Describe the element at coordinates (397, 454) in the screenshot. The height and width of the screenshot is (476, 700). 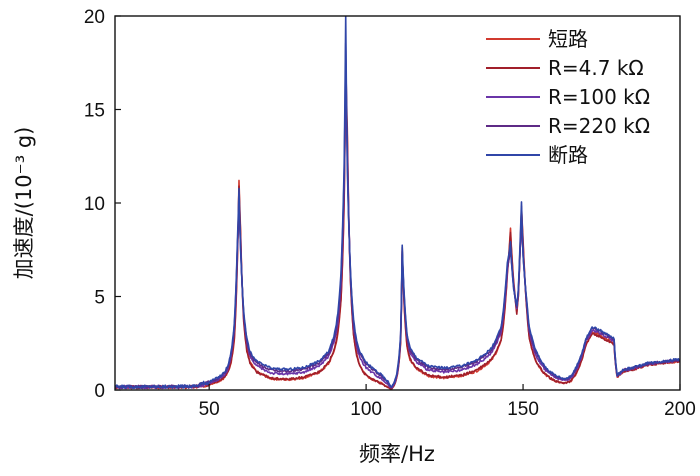
I see `x-axis-title: 频率/Hz` at that location.